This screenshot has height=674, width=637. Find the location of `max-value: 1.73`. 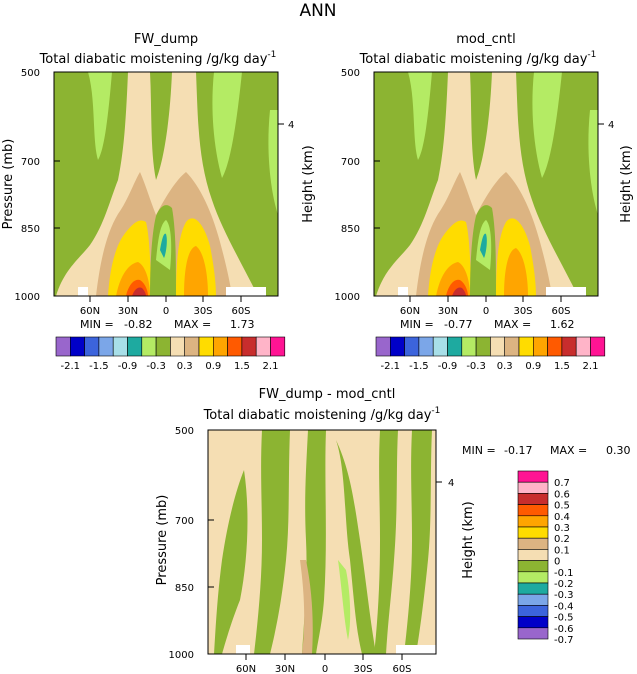

max-value: 1.73 is located at coordinates (242, 324).